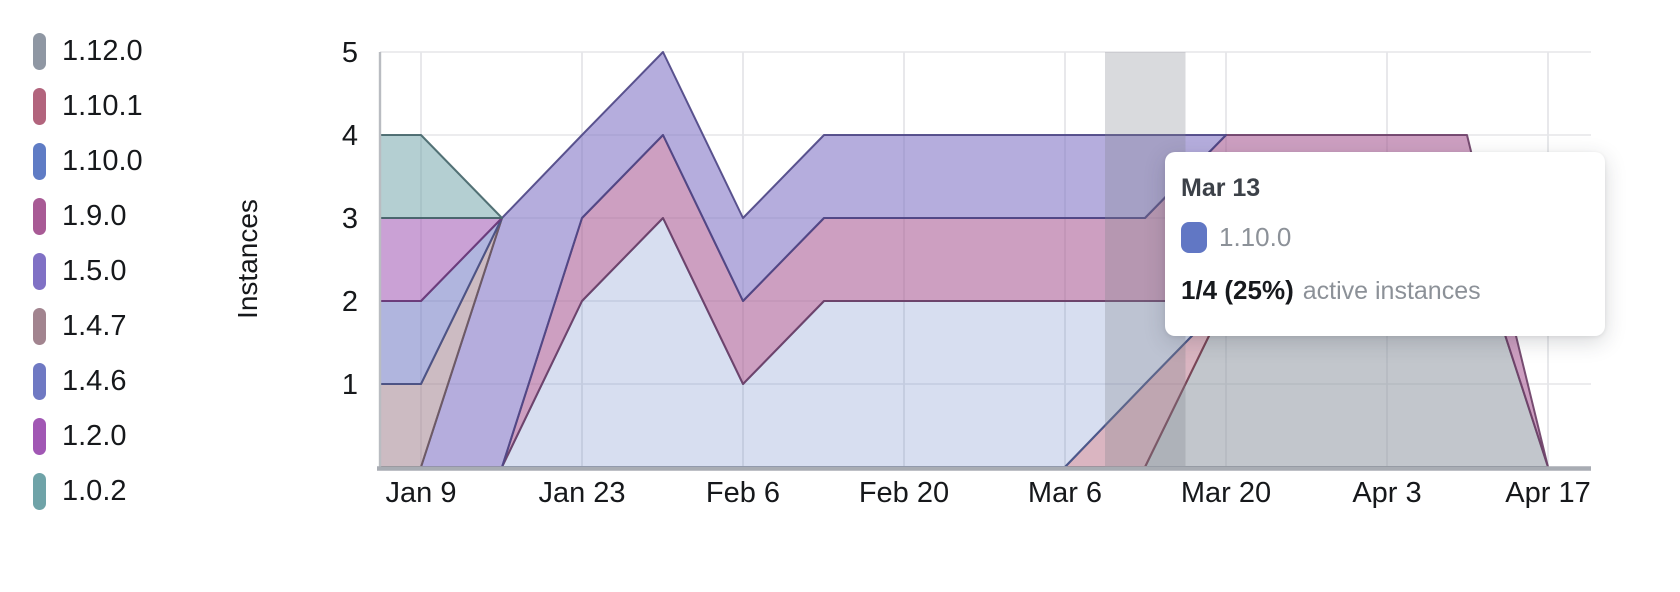 This screenshot has width=1680, height=592. Describe the element at coordinates (441, 176) in the screenshot. I see `area-band-1.0.2` at that location.